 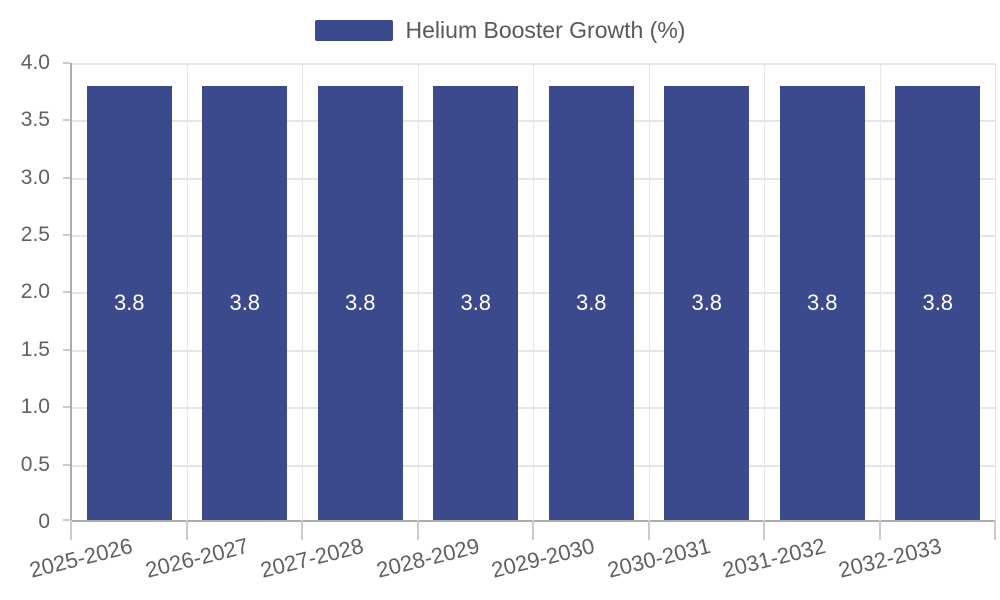 I want to click on legend-item: Helium Booster Growth (%), so click(x=500, y=30).